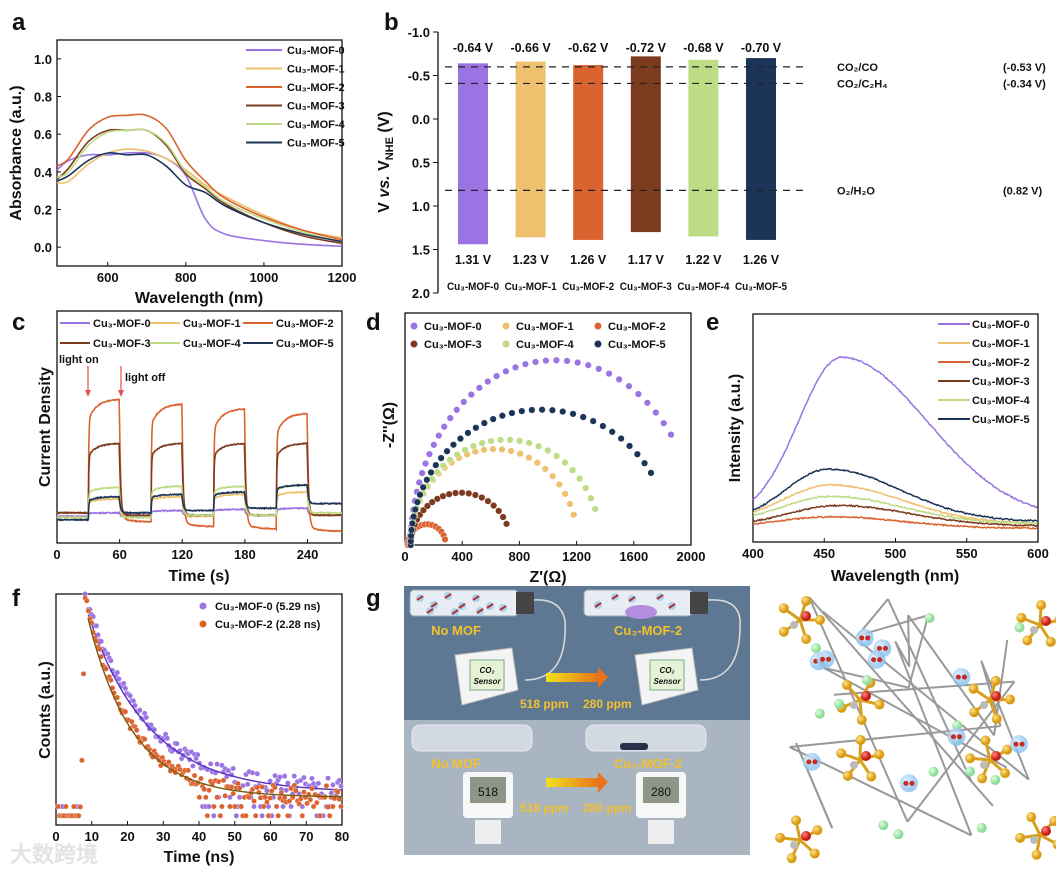  Describe the element at coordinates (1038, 553) in the screenshot. I see `x-tick-label: 600` at that location.